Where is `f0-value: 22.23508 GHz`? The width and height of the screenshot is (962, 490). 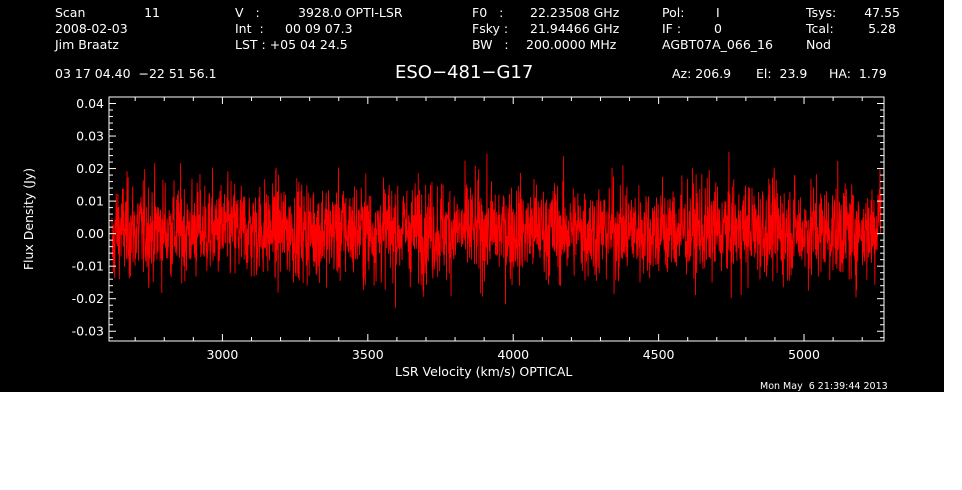
f0-value: 22.23508 GHz is located at coordinates (575, 12).